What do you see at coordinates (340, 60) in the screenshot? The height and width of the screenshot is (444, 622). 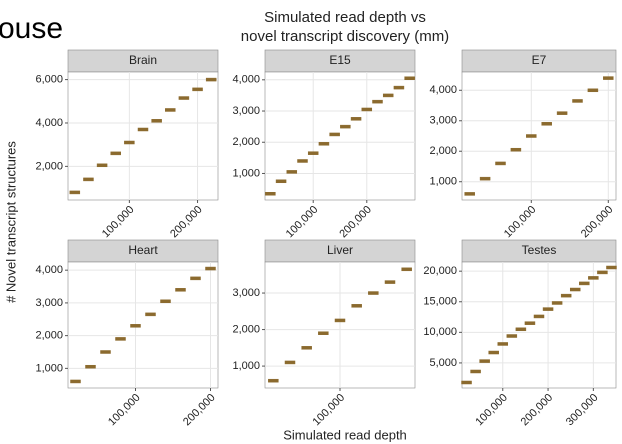 I see `strip-label: E15` at bounding box center [340, 60].